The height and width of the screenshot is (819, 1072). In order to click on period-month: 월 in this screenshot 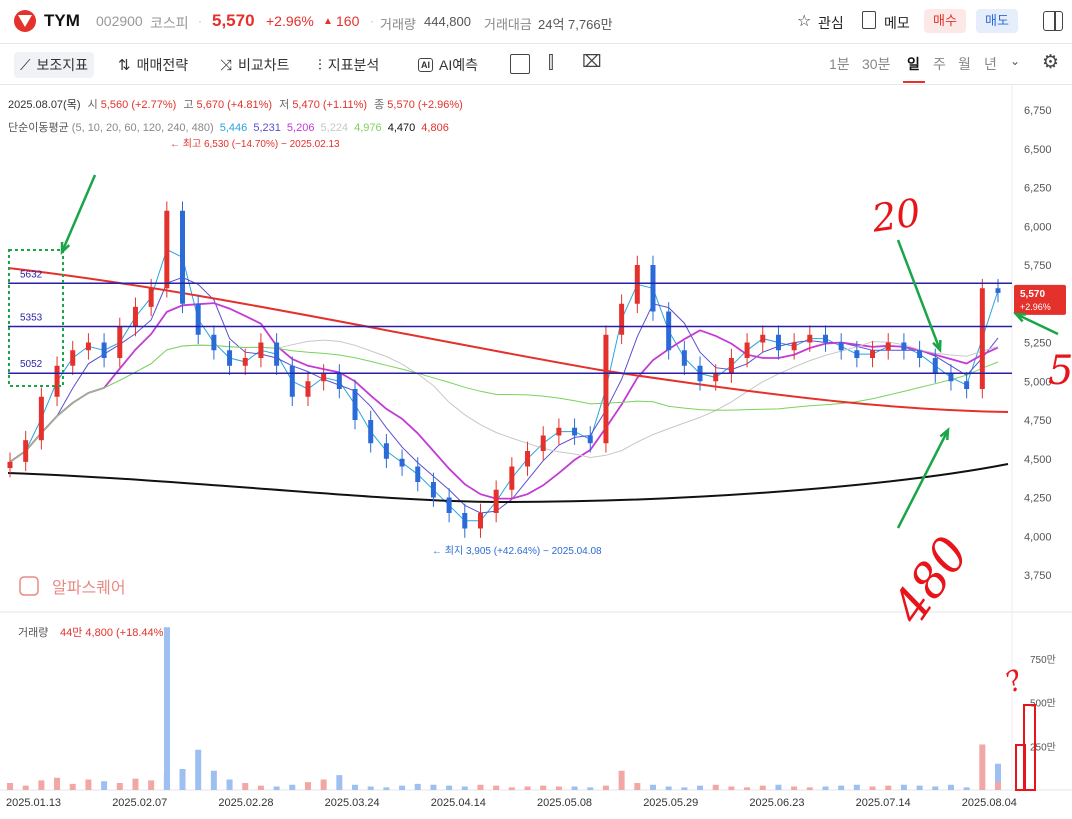, I will do `click(964, 64)`.